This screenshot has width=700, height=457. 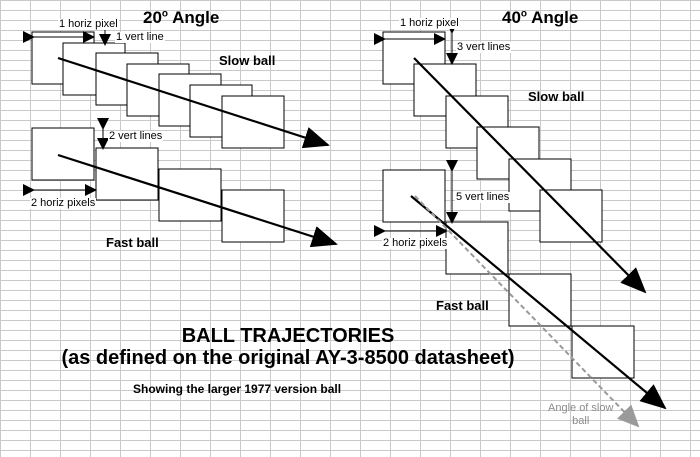 I want to click on right-slow-ball-label: Slow ball, so click(x=556, y=96).